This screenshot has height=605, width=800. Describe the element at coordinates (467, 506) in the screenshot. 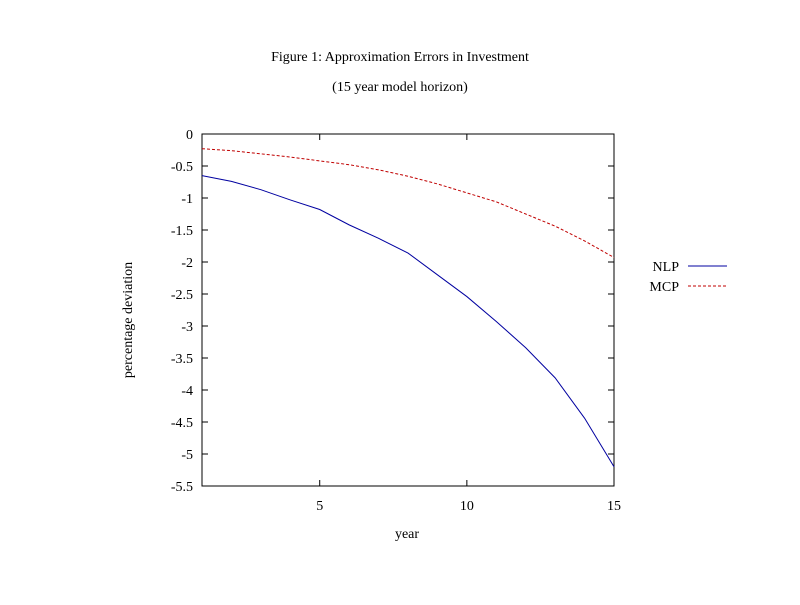

I see `x-tick-label: 10` at that location.